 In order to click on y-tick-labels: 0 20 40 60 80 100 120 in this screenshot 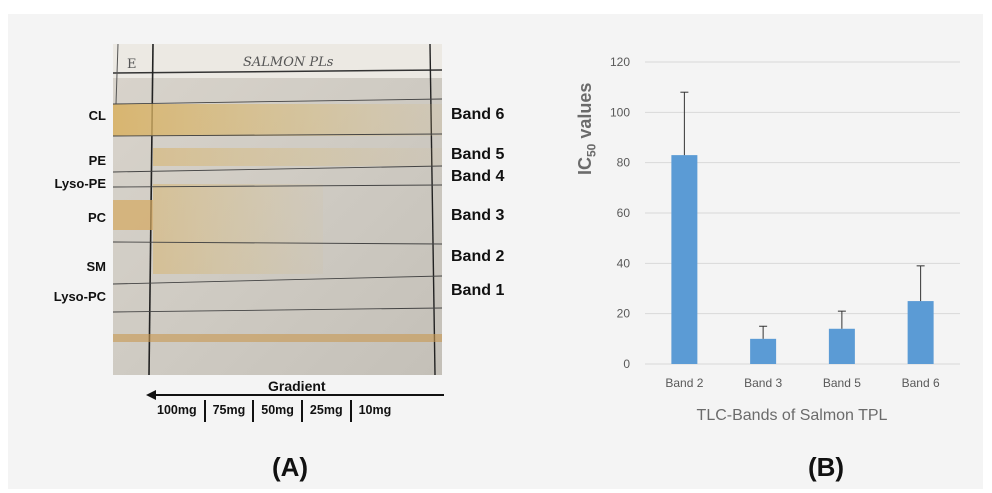, I will do `click(620, 213)`.